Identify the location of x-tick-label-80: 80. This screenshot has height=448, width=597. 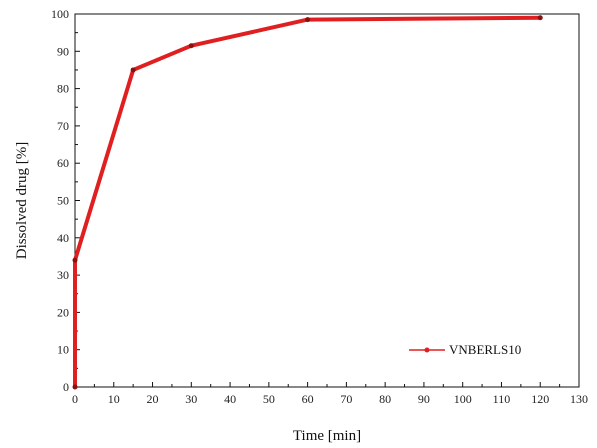
(385, 399).